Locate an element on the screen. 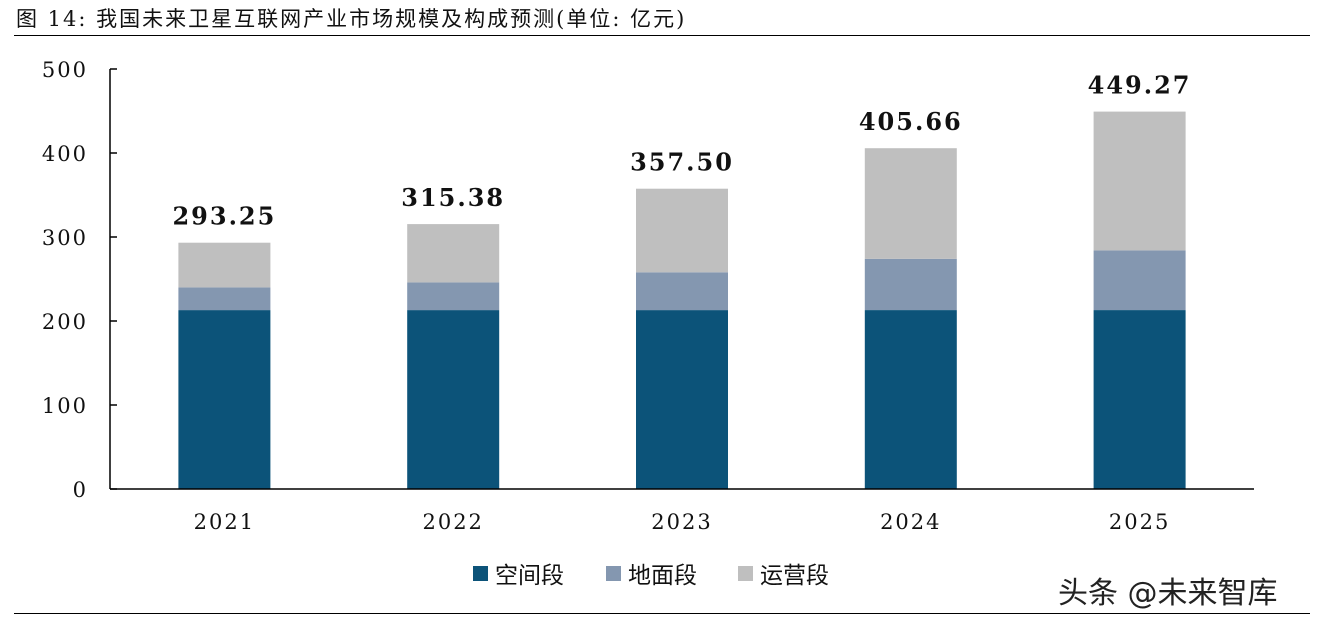  y-tick-label-400: 400 is located at coordinates (65, 154).